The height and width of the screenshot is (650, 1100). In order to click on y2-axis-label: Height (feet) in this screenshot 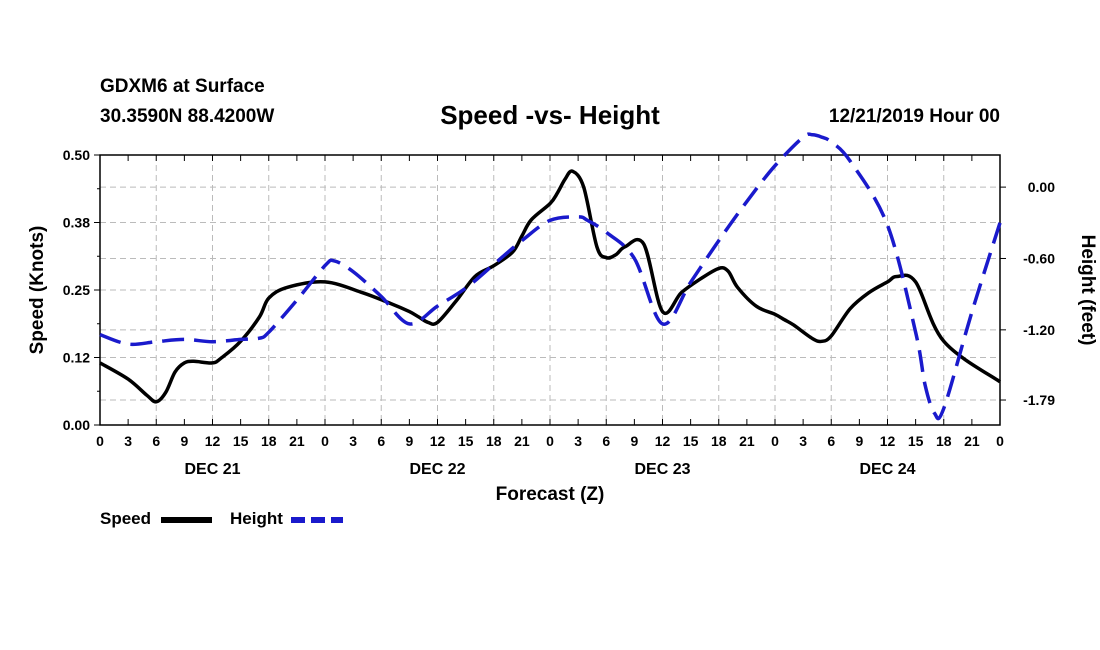, I will do `click(1087, 290)`.